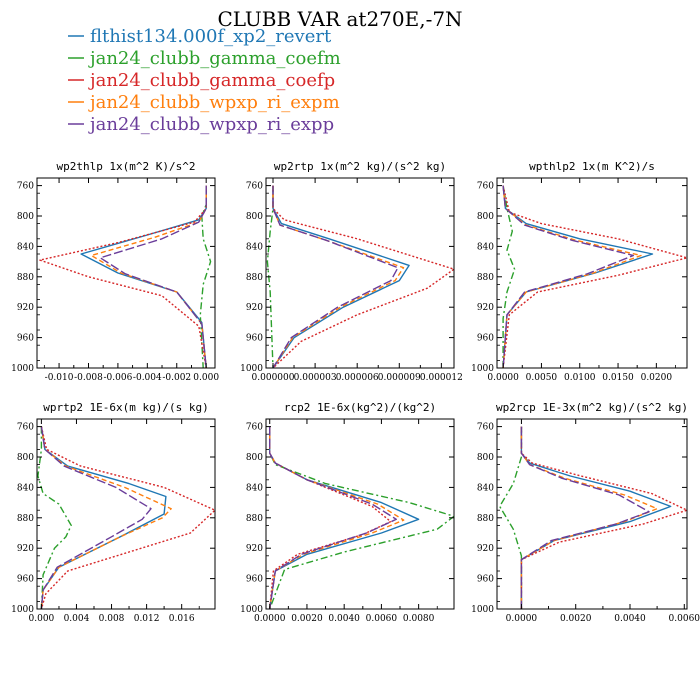 This screenshot has width=700, height=700. I want to click on x-tick-label: -0.006, so click(118, 378).